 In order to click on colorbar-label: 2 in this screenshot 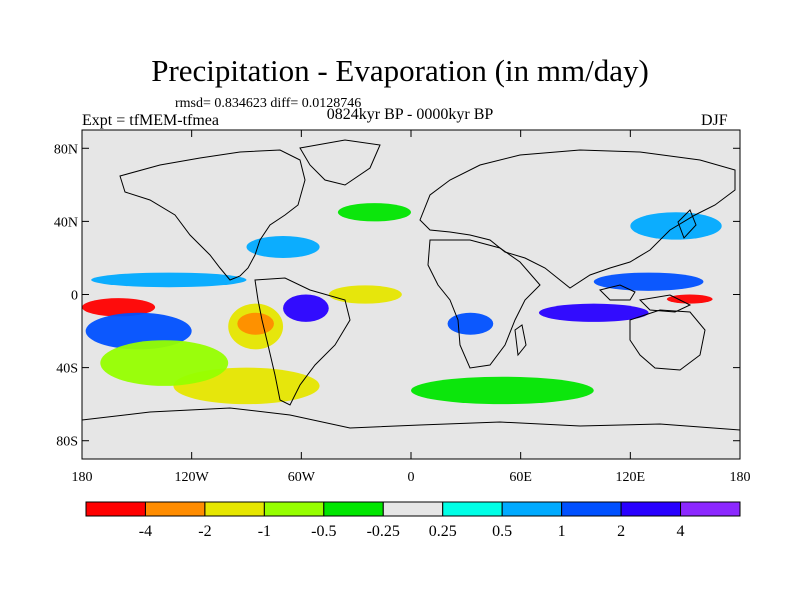, I will do `click(621, 531)`.